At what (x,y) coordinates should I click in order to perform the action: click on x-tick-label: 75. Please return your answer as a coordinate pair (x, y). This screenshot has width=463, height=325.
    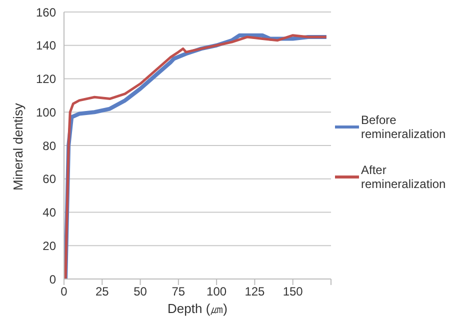
    Looking at the image, I should click on (179, 291).